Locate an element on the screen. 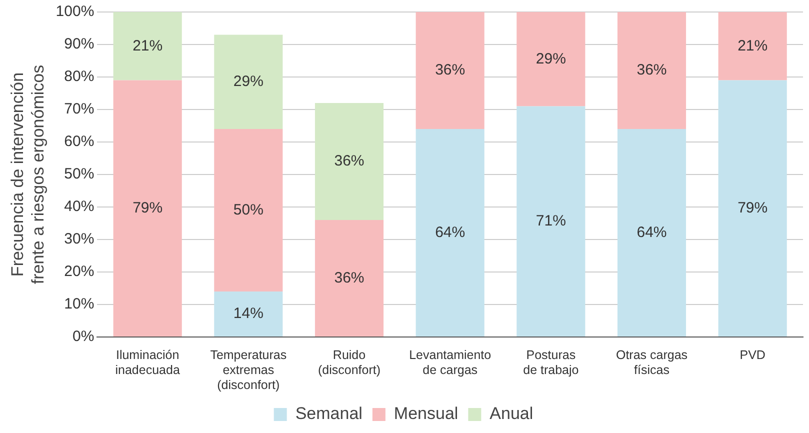 This screenshot has width=809, height=433. data-label: 50% is located at coordinates (248, 209).